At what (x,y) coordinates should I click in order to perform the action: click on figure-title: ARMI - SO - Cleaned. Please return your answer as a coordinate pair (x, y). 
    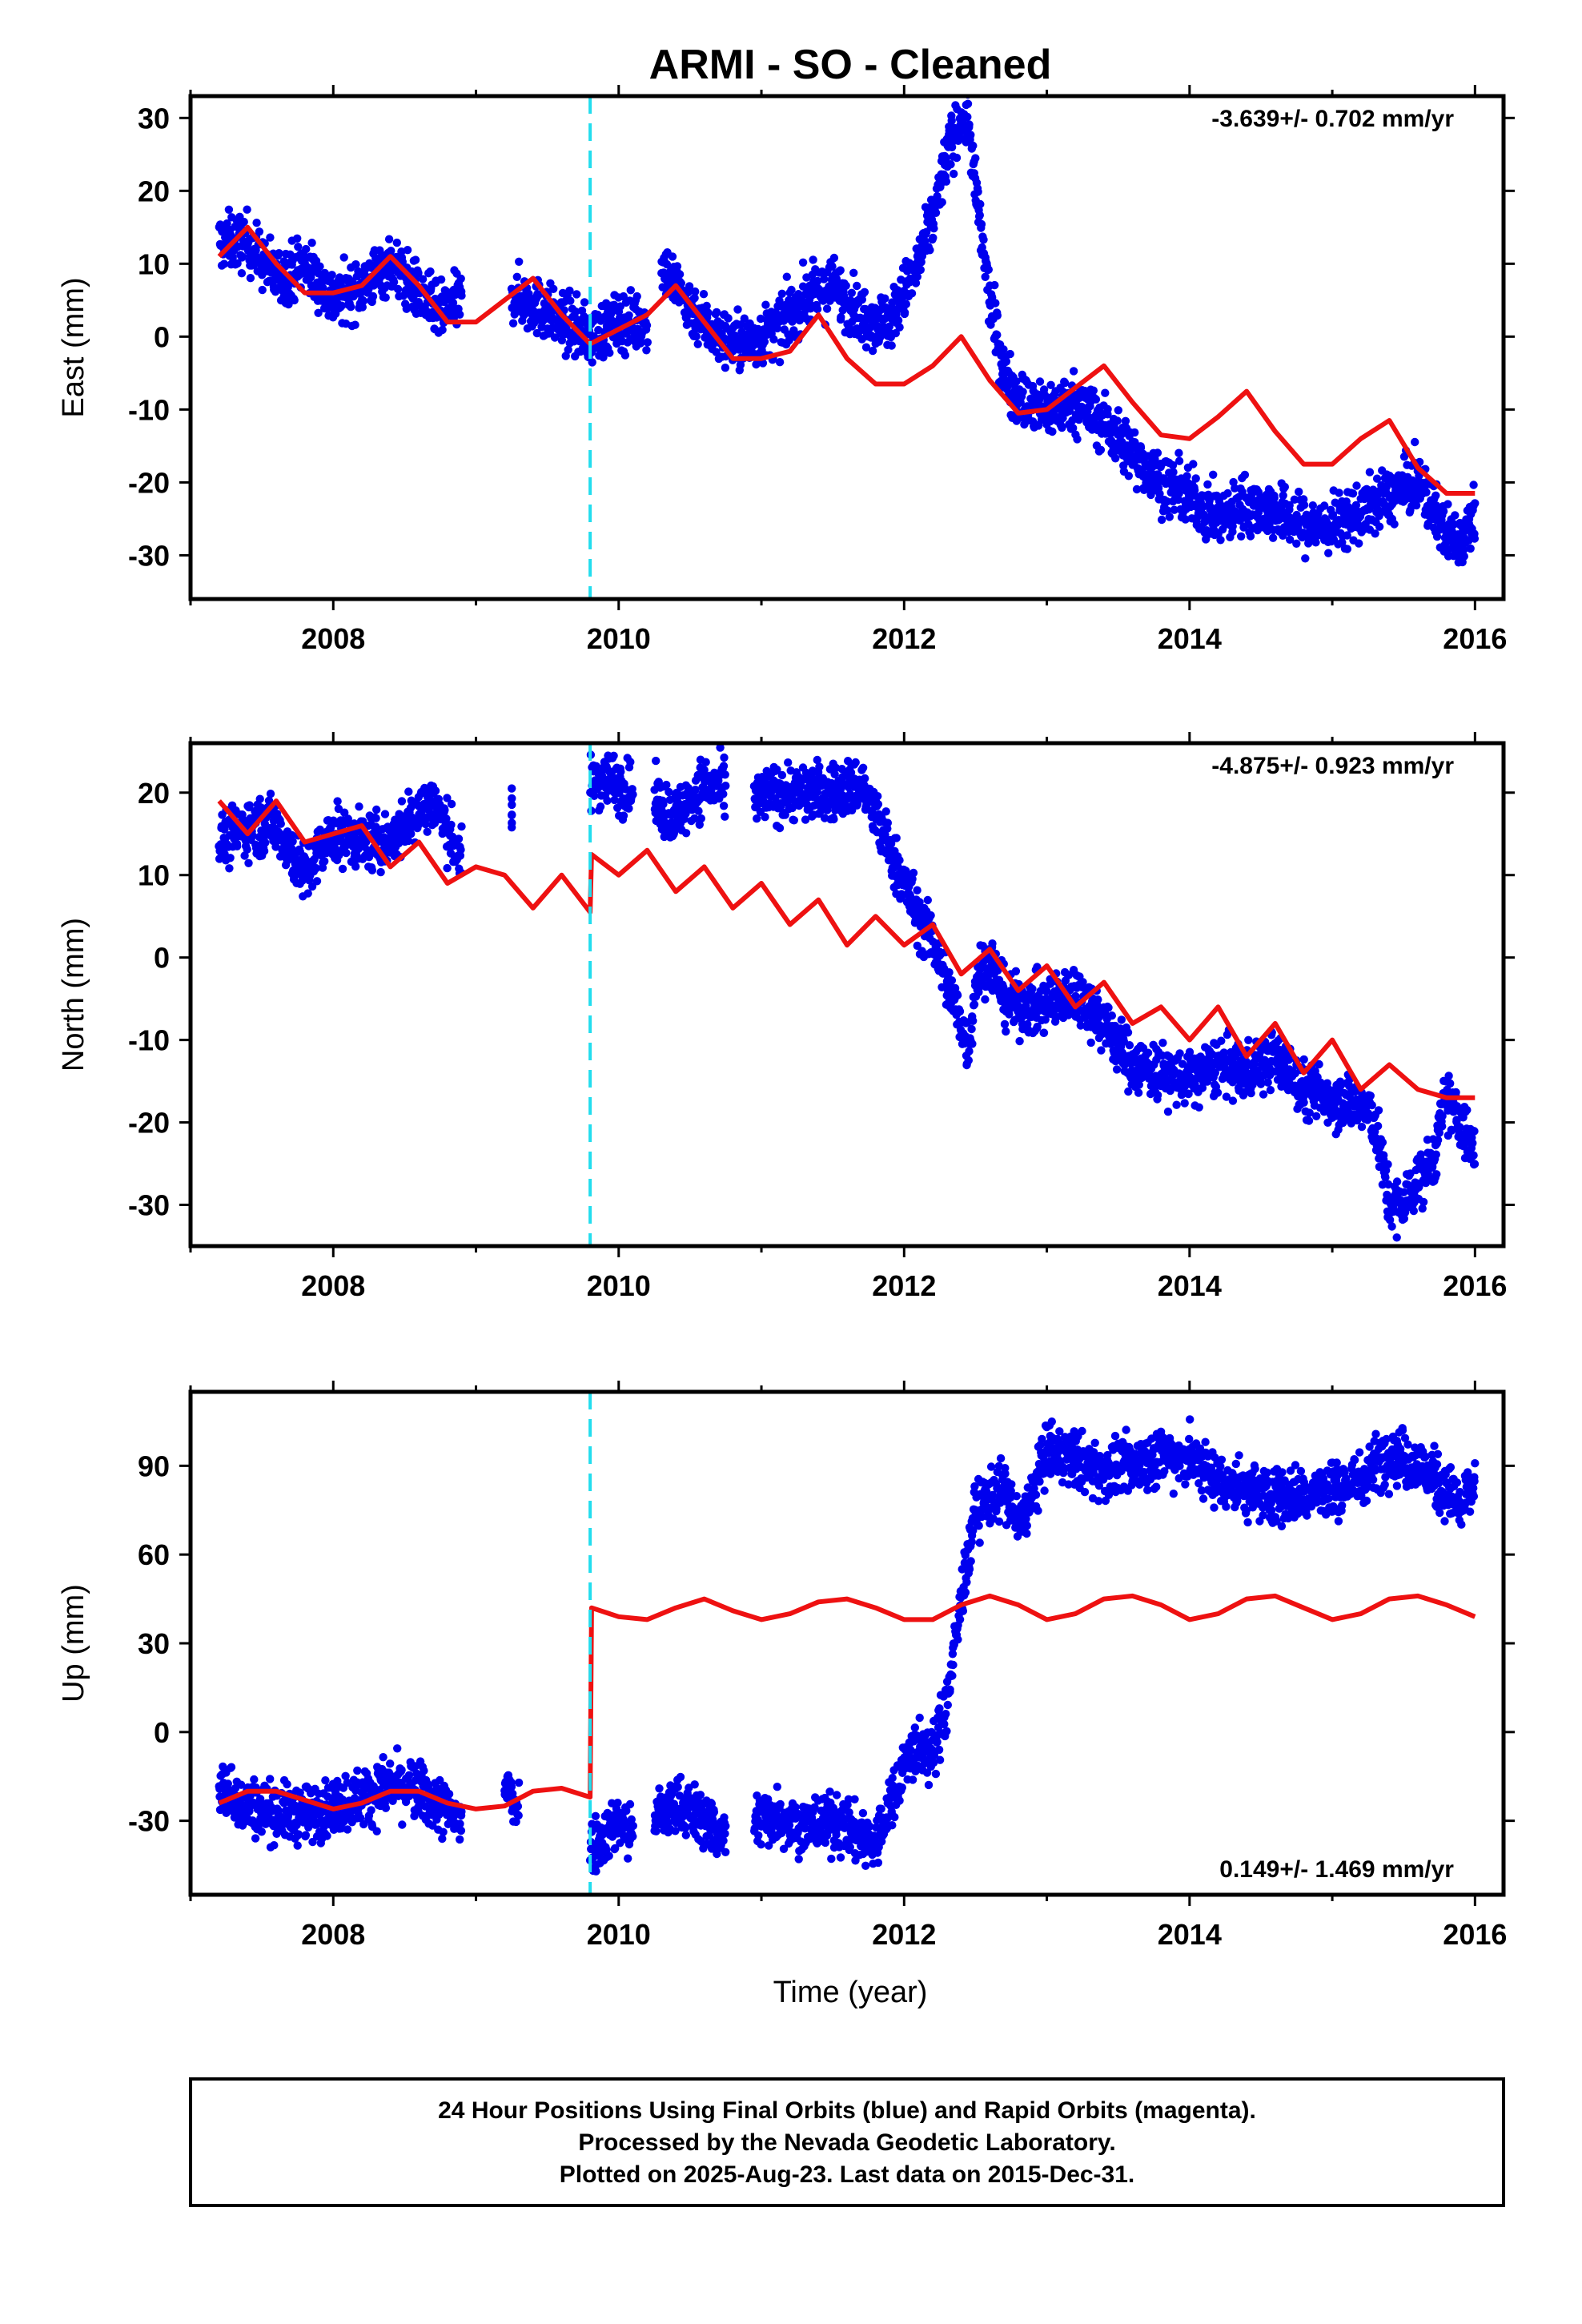
    Looking at the image, I should click on (850, 65).